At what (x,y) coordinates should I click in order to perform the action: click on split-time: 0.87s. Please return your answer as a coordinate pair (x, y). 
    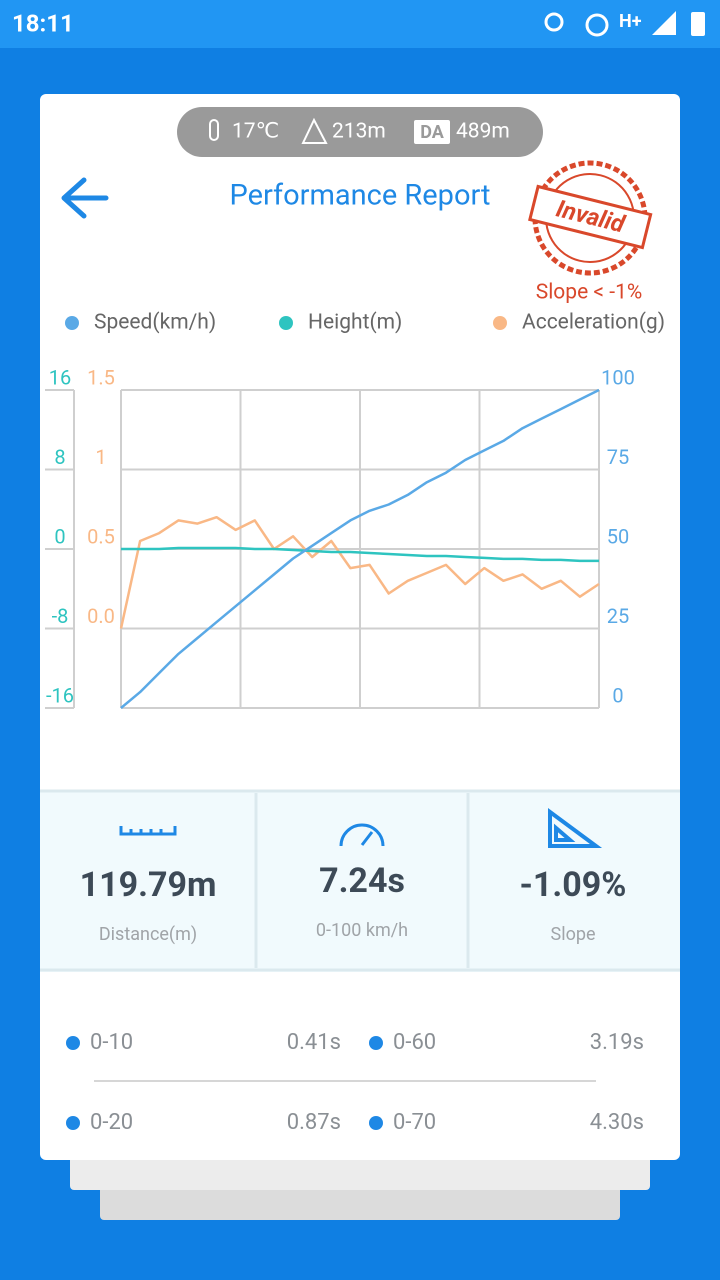
    Looking at the image, I should click on (314, 1122).